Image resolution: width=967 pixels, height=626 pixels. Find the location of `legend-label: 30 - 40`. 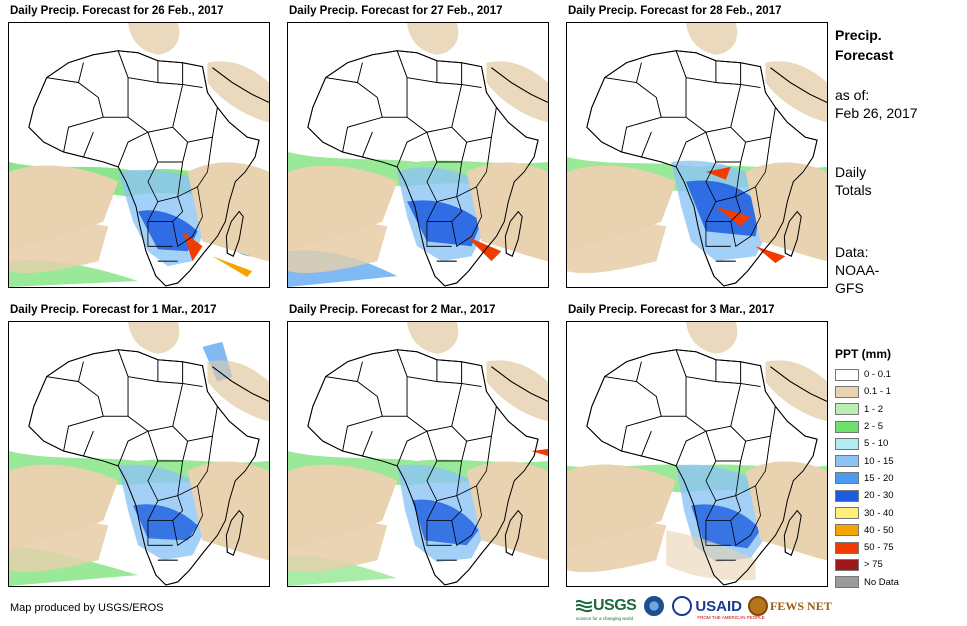

legend-label: 30 - 40 is located at coordinates (879, 513).